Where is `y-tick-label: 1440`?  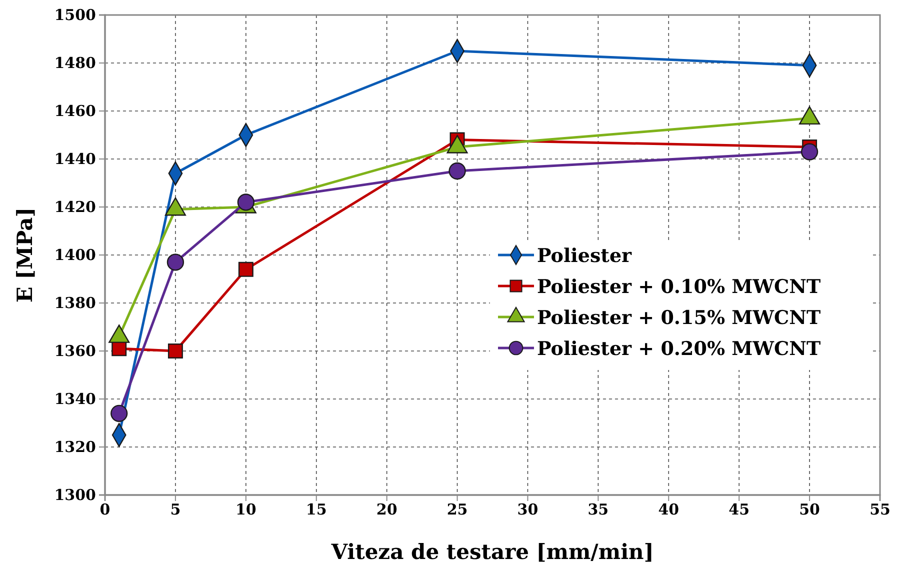 y-tick-label: 1440 is located at coordinates (75, 159).